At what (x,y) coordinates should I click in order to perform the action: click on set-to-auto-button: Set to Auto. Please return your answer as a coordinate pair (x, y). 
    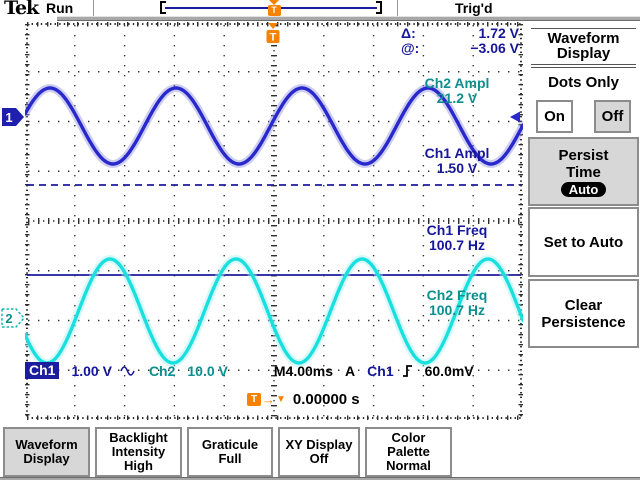
    Looking at the image, I should click on (583, 242).